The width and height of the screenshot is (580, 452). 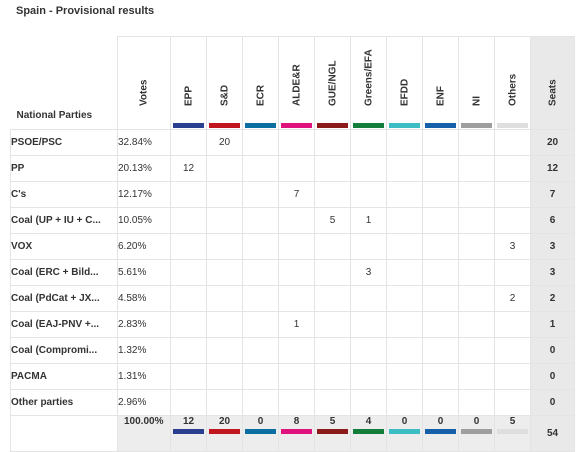 I want to click on group-header-ecr: ECR, so click(x=260, y=83).